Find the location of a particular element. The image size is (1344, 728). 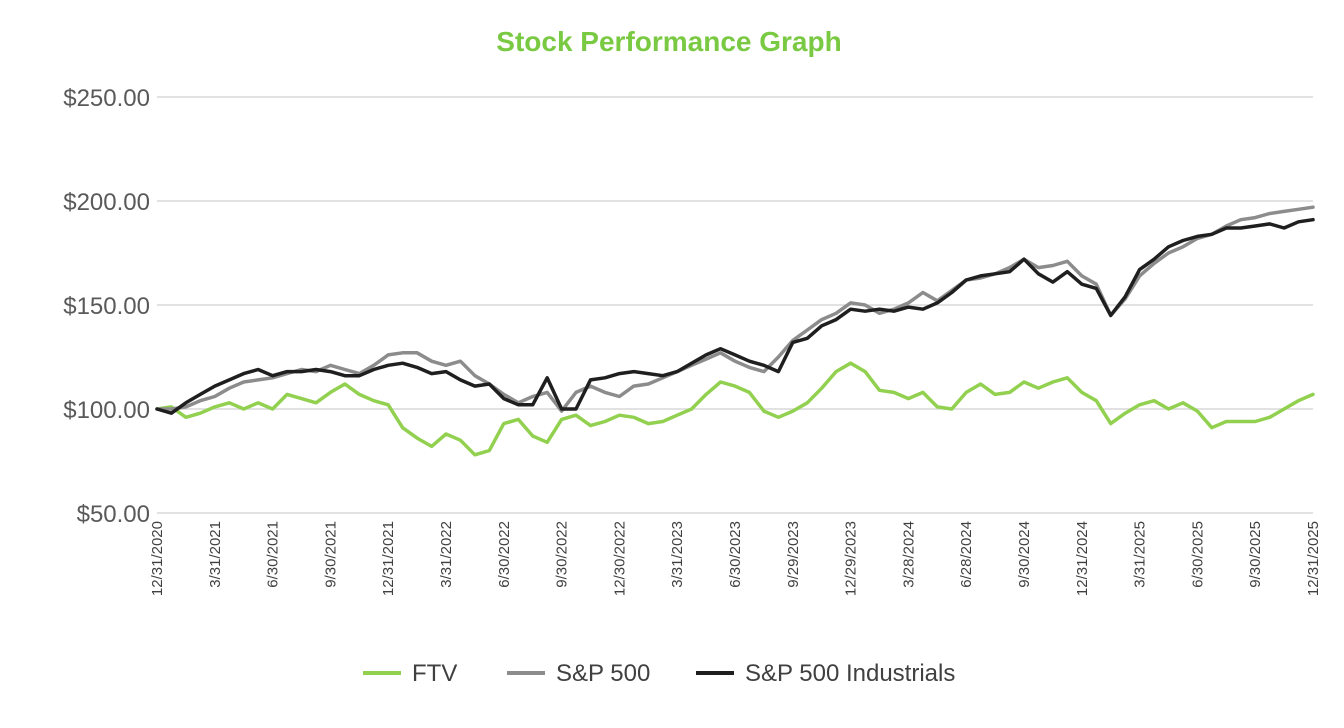

x-tick-label: 3/31/2021 is located at coordinates (215, 554).